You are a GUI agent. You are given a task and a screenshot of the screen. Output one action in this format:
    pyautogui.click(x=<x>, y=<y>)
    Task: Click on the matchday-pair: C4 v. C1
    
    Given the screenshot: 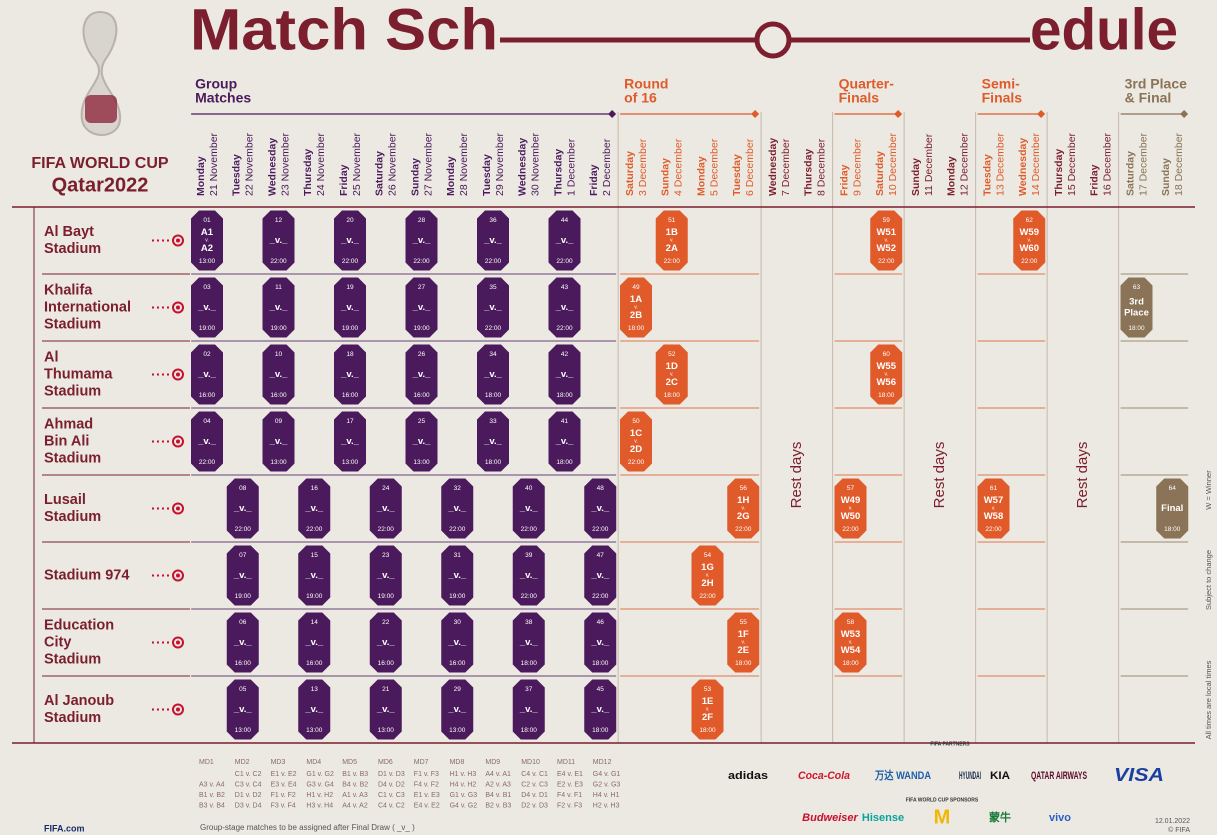 What is the action you would take?
    pyautogui.click(x=534, y=774)
    